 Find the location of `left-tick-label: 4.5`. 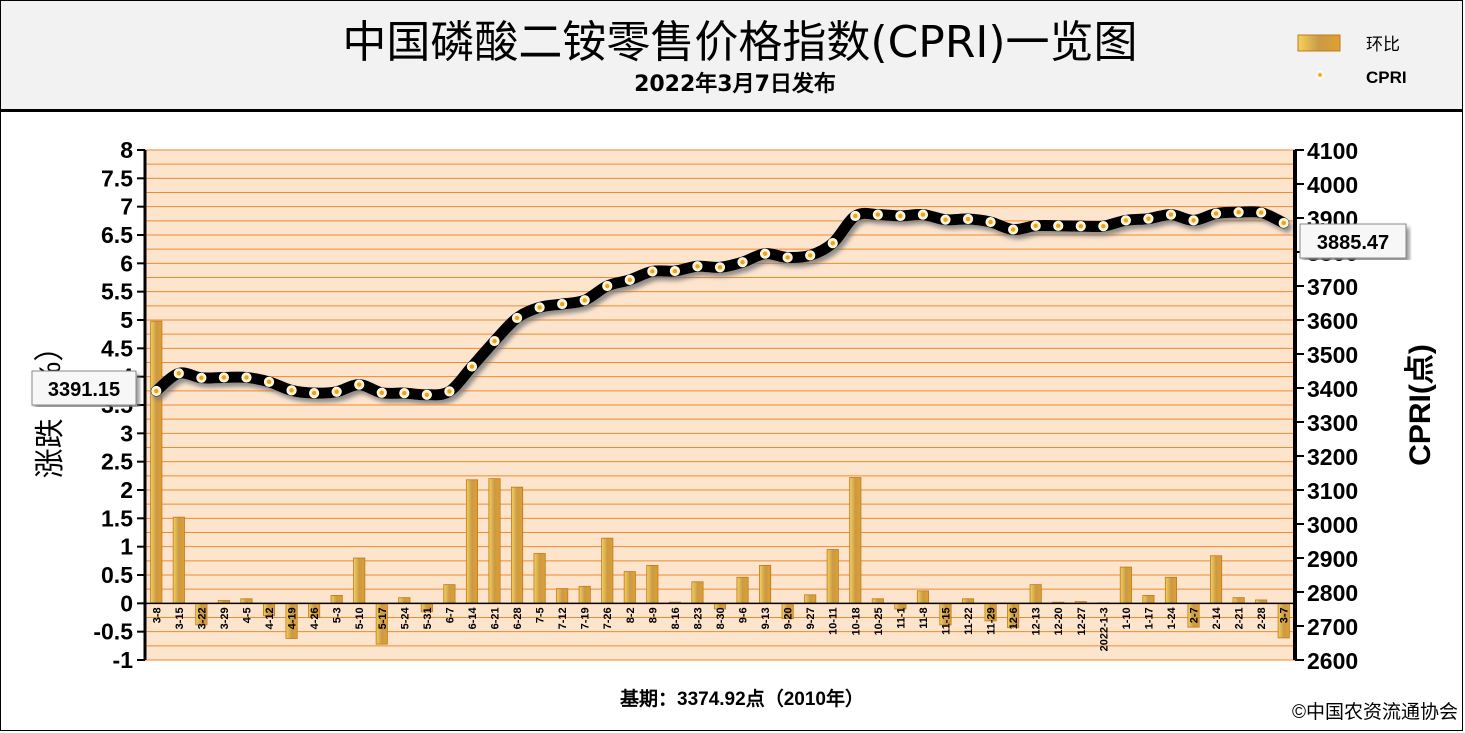

left-tick-label: 4.5 is located at coordinates (117, 348).